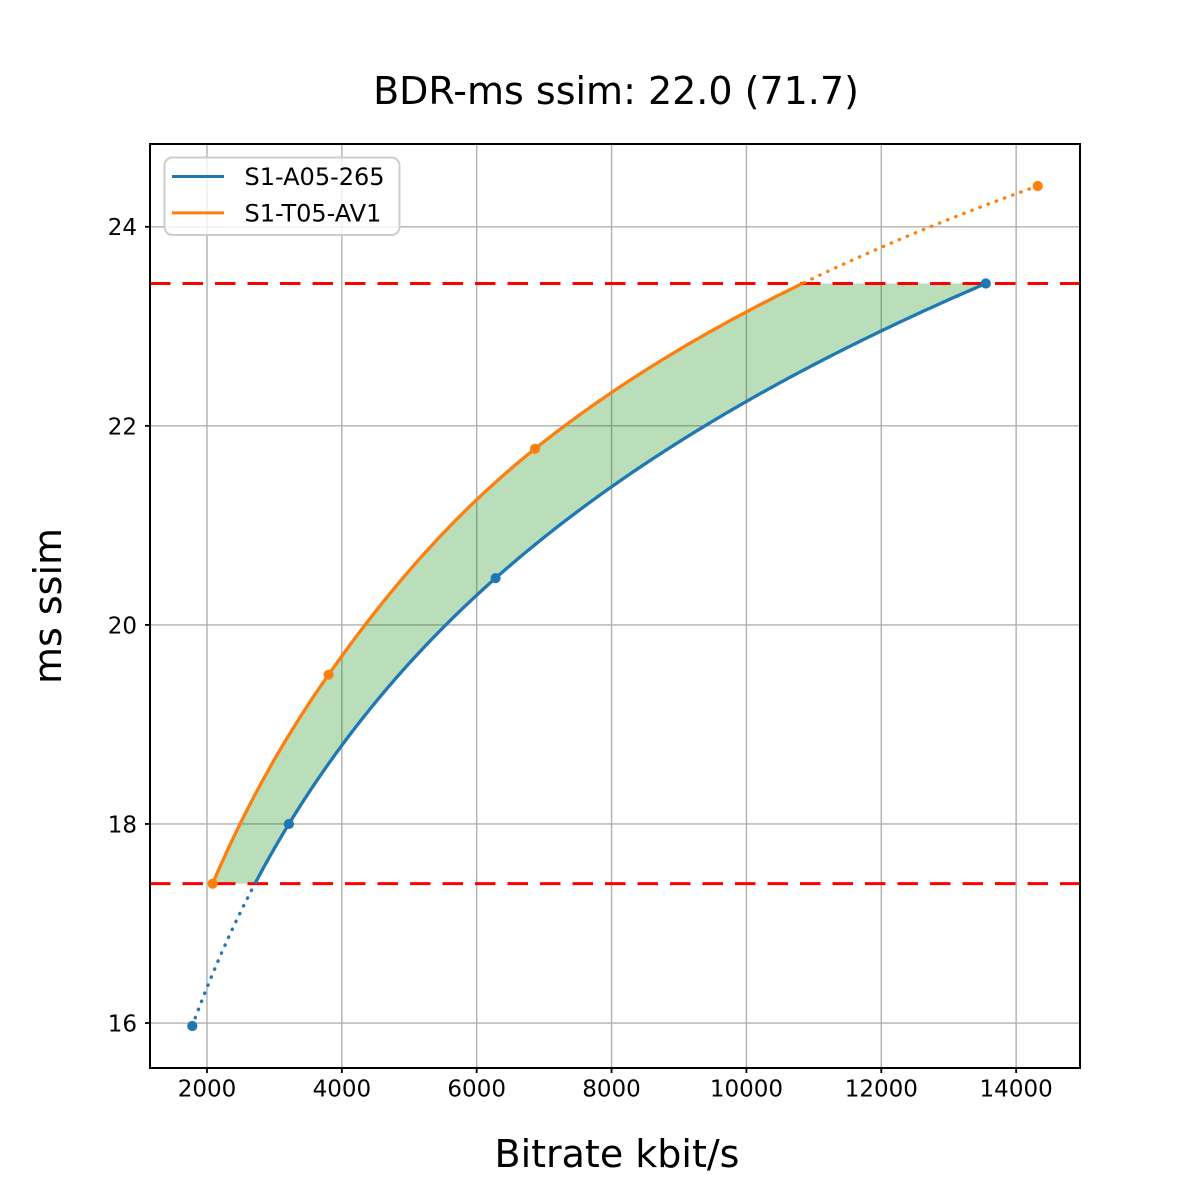 Image resolution: width=1200 pixels, height=1200 pixels. I want to click on y-tick-label-20: 20, so click(122, 626).